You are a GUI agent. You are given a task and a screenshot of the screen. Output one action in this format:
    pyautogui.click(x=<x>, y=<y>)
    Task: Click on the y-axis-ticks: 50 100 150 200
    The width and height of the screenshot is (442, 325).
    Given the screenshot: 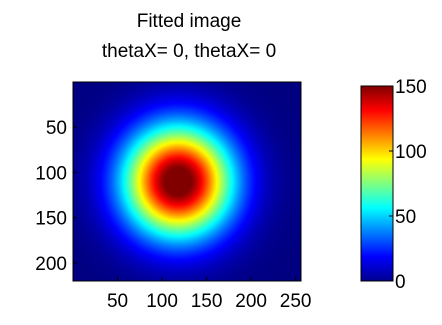 What is the action you would take?
    pyautogui.click(x=56, y=196)
    